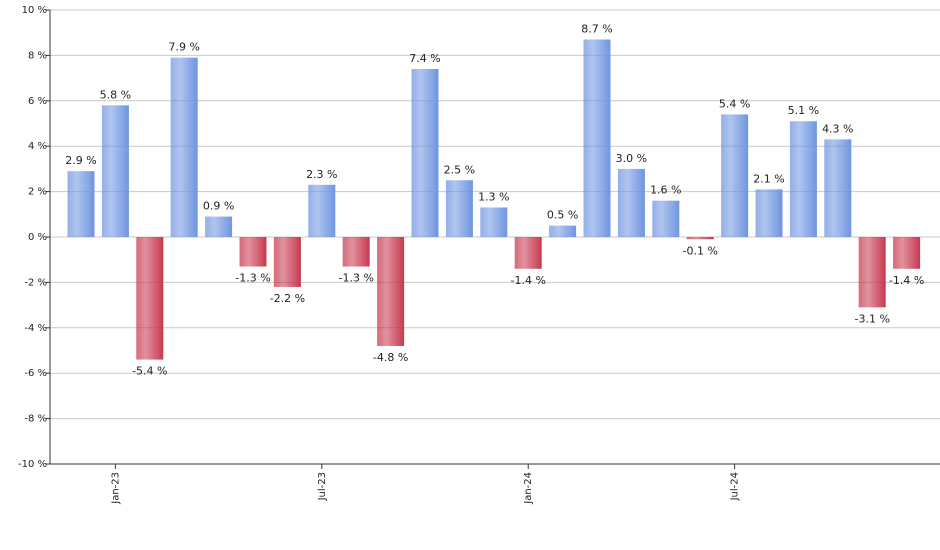 Image resolution: width=940 pixels, height=550 pixels. Describe the element at coordinates (631, 158) in the screenshot. I see `value-label: 3.0 %` at that location.